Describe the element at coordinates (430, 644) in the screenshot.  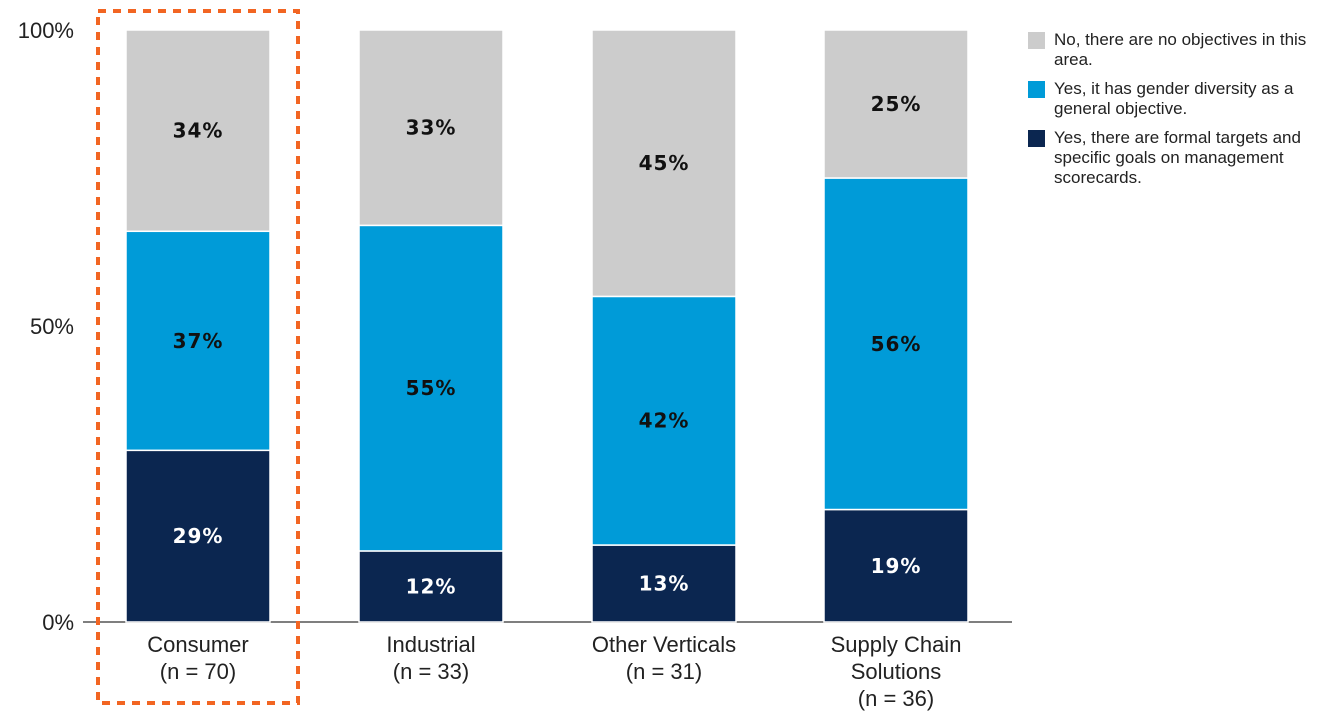
I see `category-label-line: Industrial` at that location.